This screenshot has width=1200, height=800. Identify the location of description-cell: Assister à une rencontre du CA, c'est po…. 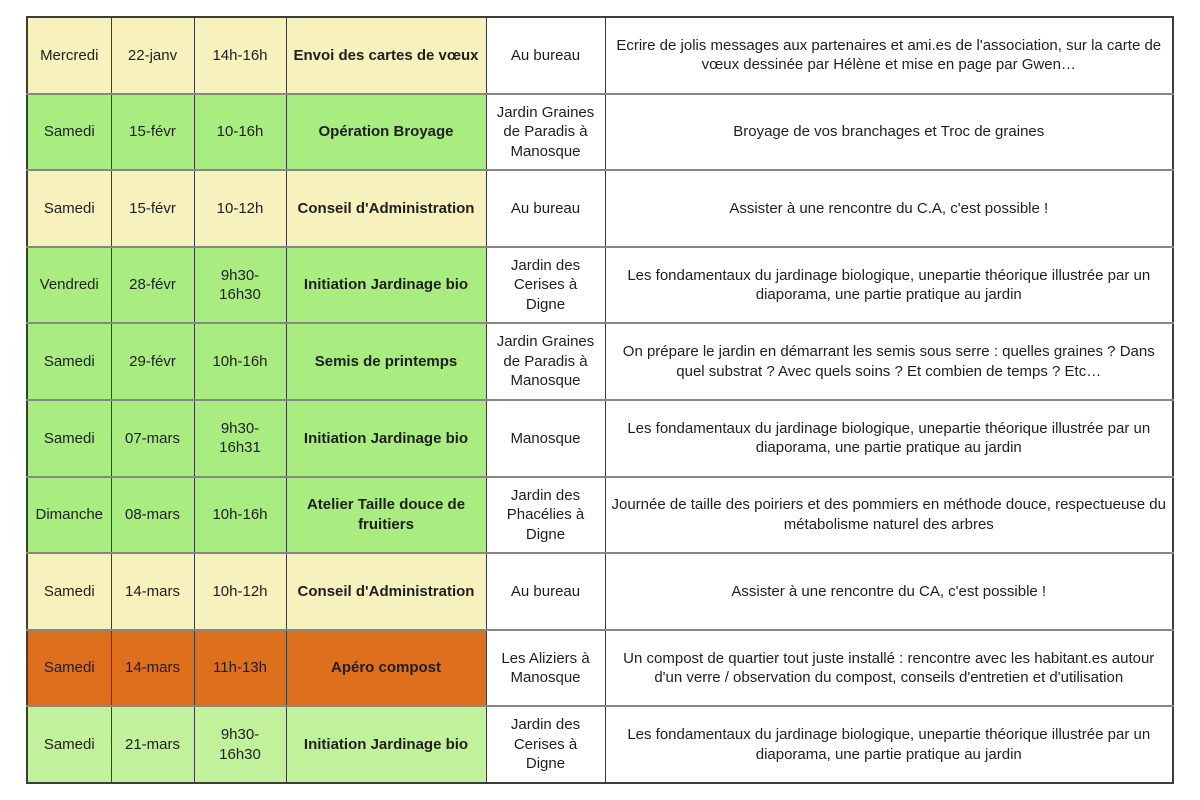
(889, 591).